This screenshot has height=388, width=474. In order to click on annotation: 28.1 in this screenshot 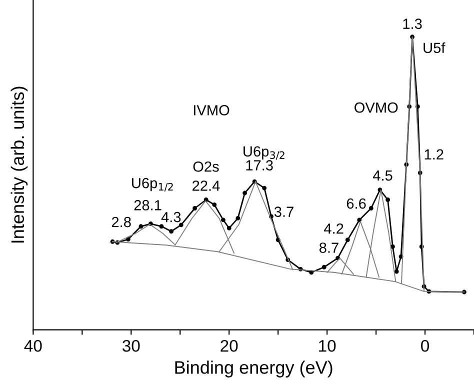, I will do `click(148, 205)`.